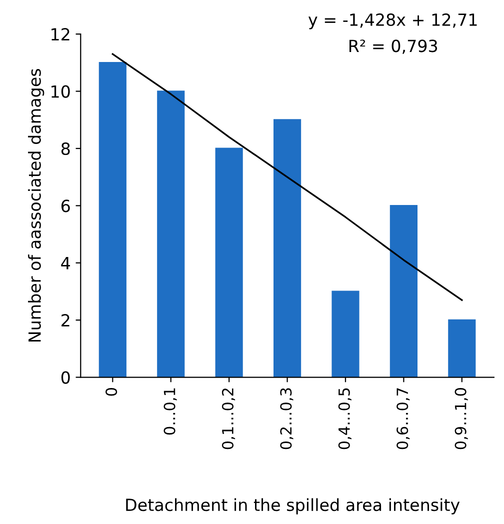 This screenshot has height=524, width=504. What do you see at coordinates (345, 419) in the screenshot?
I see `x-tick-label: 0,4...0,5` at bounding box center [345, 419].